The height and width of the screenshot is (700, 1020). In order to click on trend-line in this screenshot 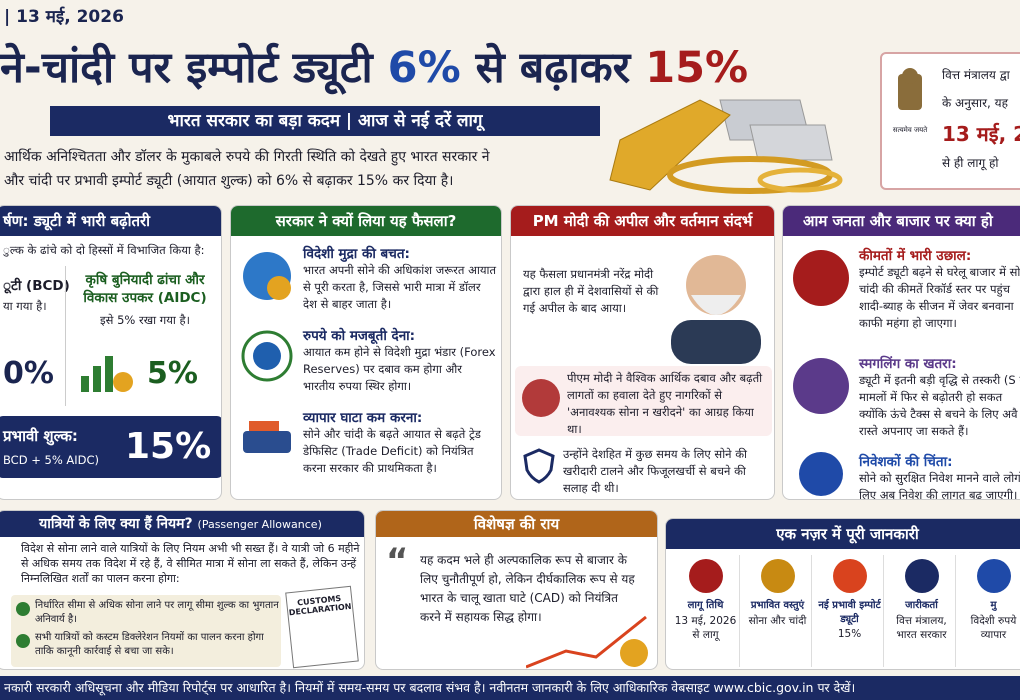, I will do `click(586, 642)`.